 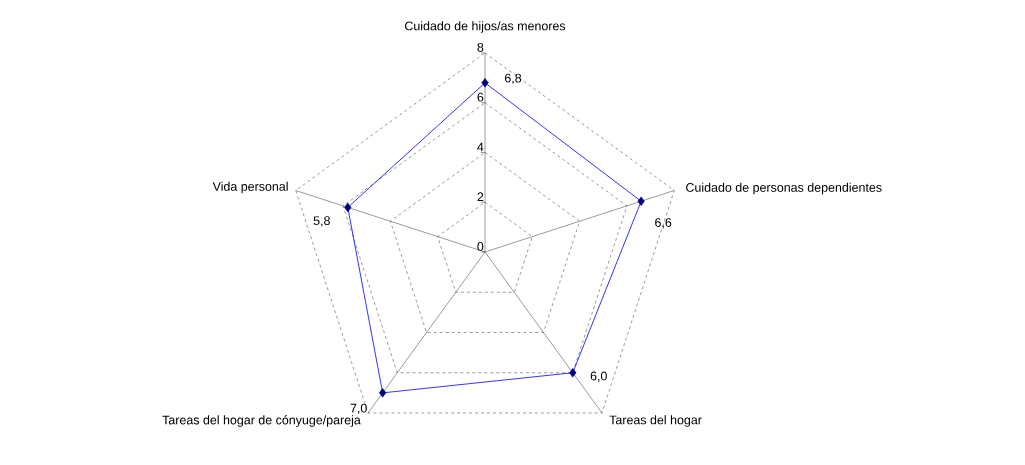 What do you see at coordinates (261, 421) in the screenshot?
I see `spoke-label: Tareas del hogar de cónyuge/pareja` at bounding box center [261, 421].